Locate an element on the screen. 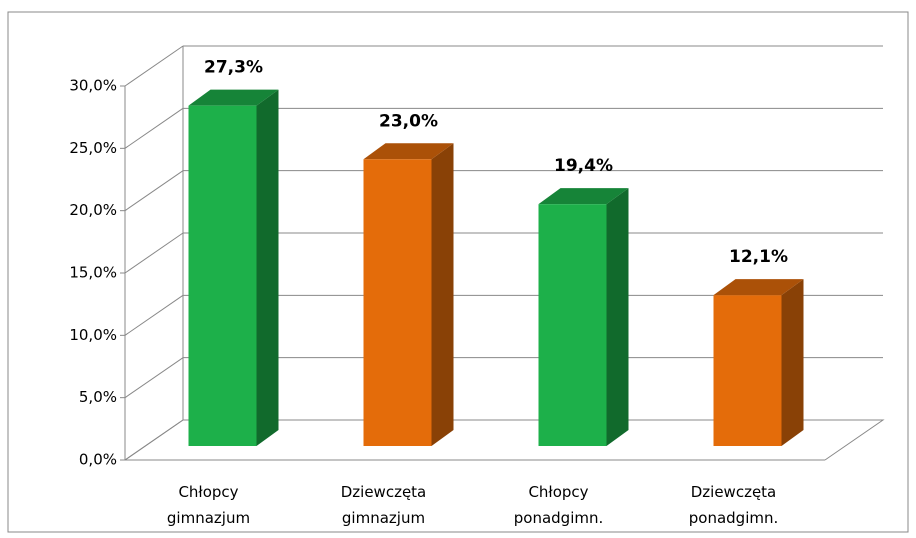 The width and height of the screenshot is (916, 538). x-tick-label: Dziewczęta gimnazjum is located at coordinates (384, 505).